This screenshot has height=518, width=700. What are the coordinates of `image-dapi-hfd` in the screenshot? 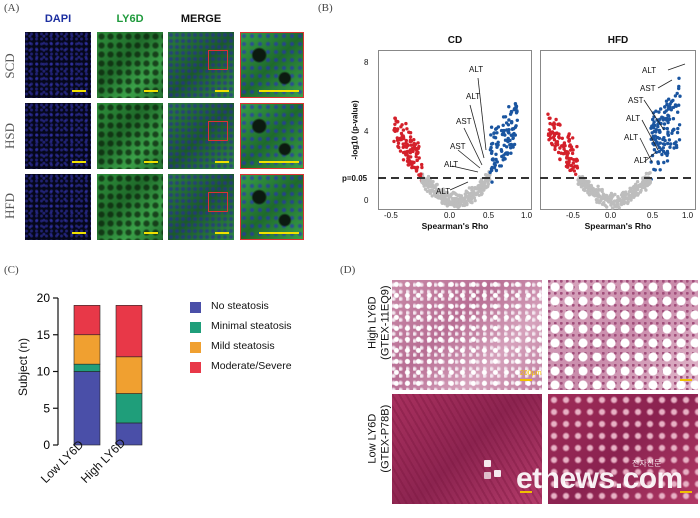 It's located at (58, 207).